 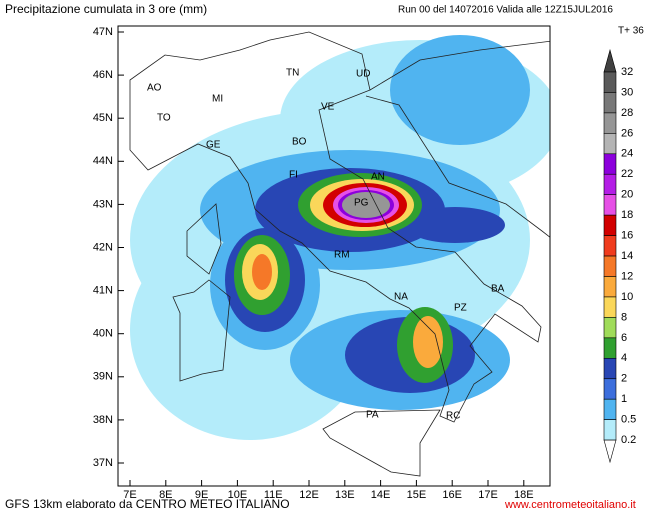 I want to click on lat-label: 38N, so click(x=103, y=420).